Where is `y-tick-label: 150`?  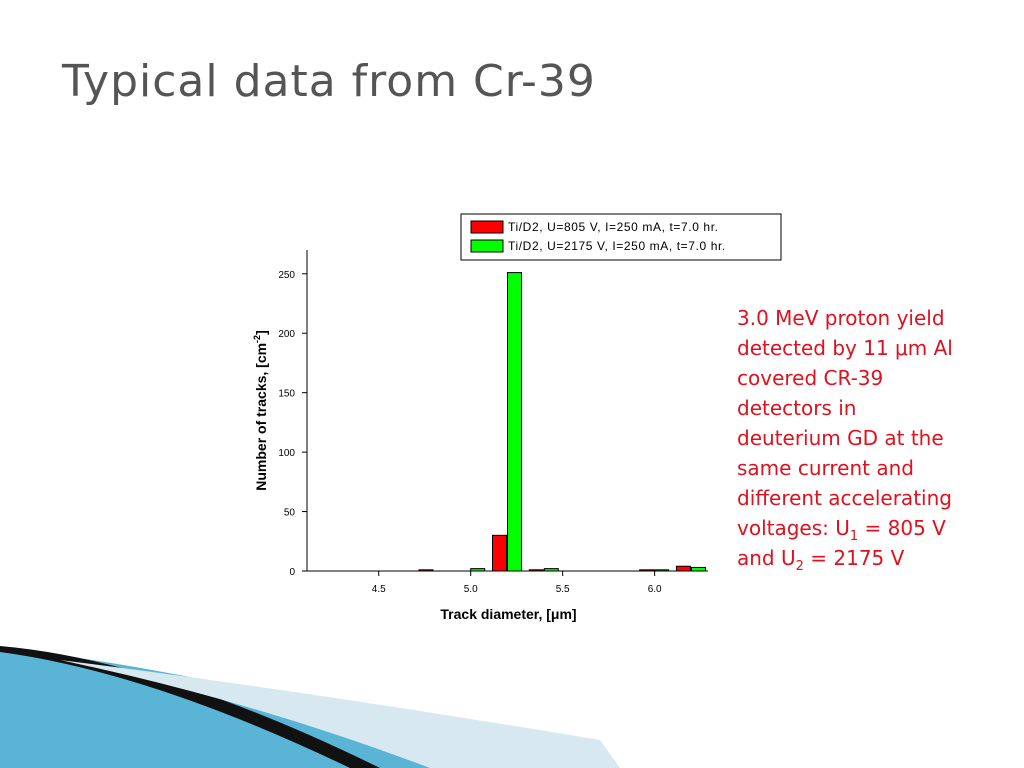
y-tick-label: 150 is located at coordinates (286, 394).